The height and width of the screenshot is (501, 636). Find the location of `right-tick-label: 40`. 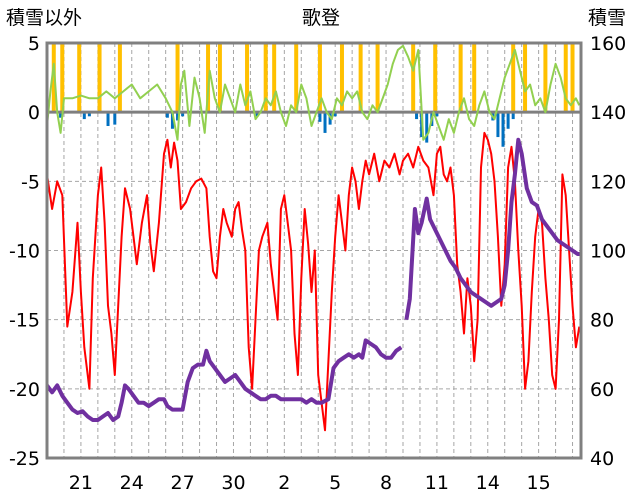

right-tick-label: 40 is located at coordinates (602, 459).